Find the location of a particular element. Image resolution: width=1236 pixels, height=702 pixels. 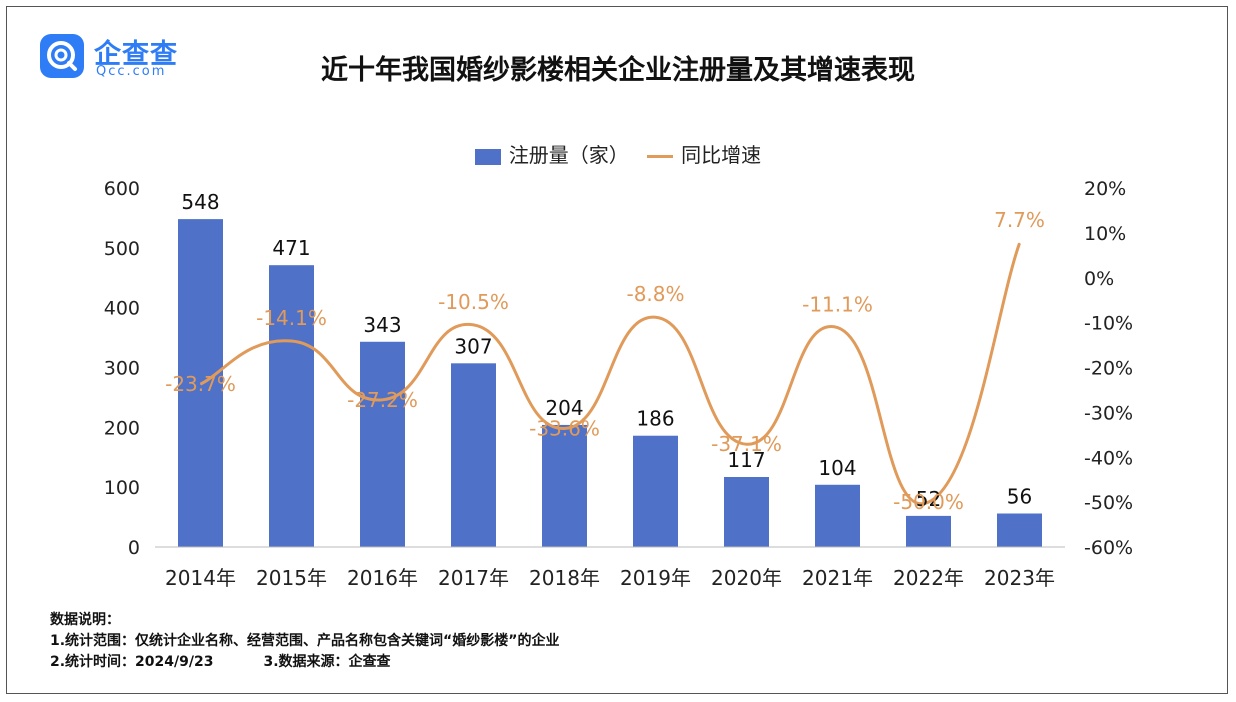

growth-rate-label: -23.7% is located at coordinates (200, 384).